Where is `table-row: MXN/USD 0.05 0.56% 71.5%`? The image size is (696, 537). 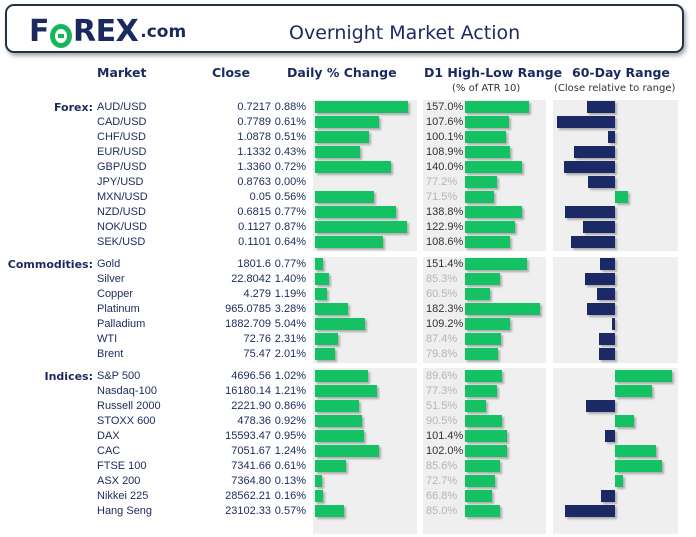
table-row: MXN/USD 0.05 0.56% 71.5% is located at coordinates (348, 197).